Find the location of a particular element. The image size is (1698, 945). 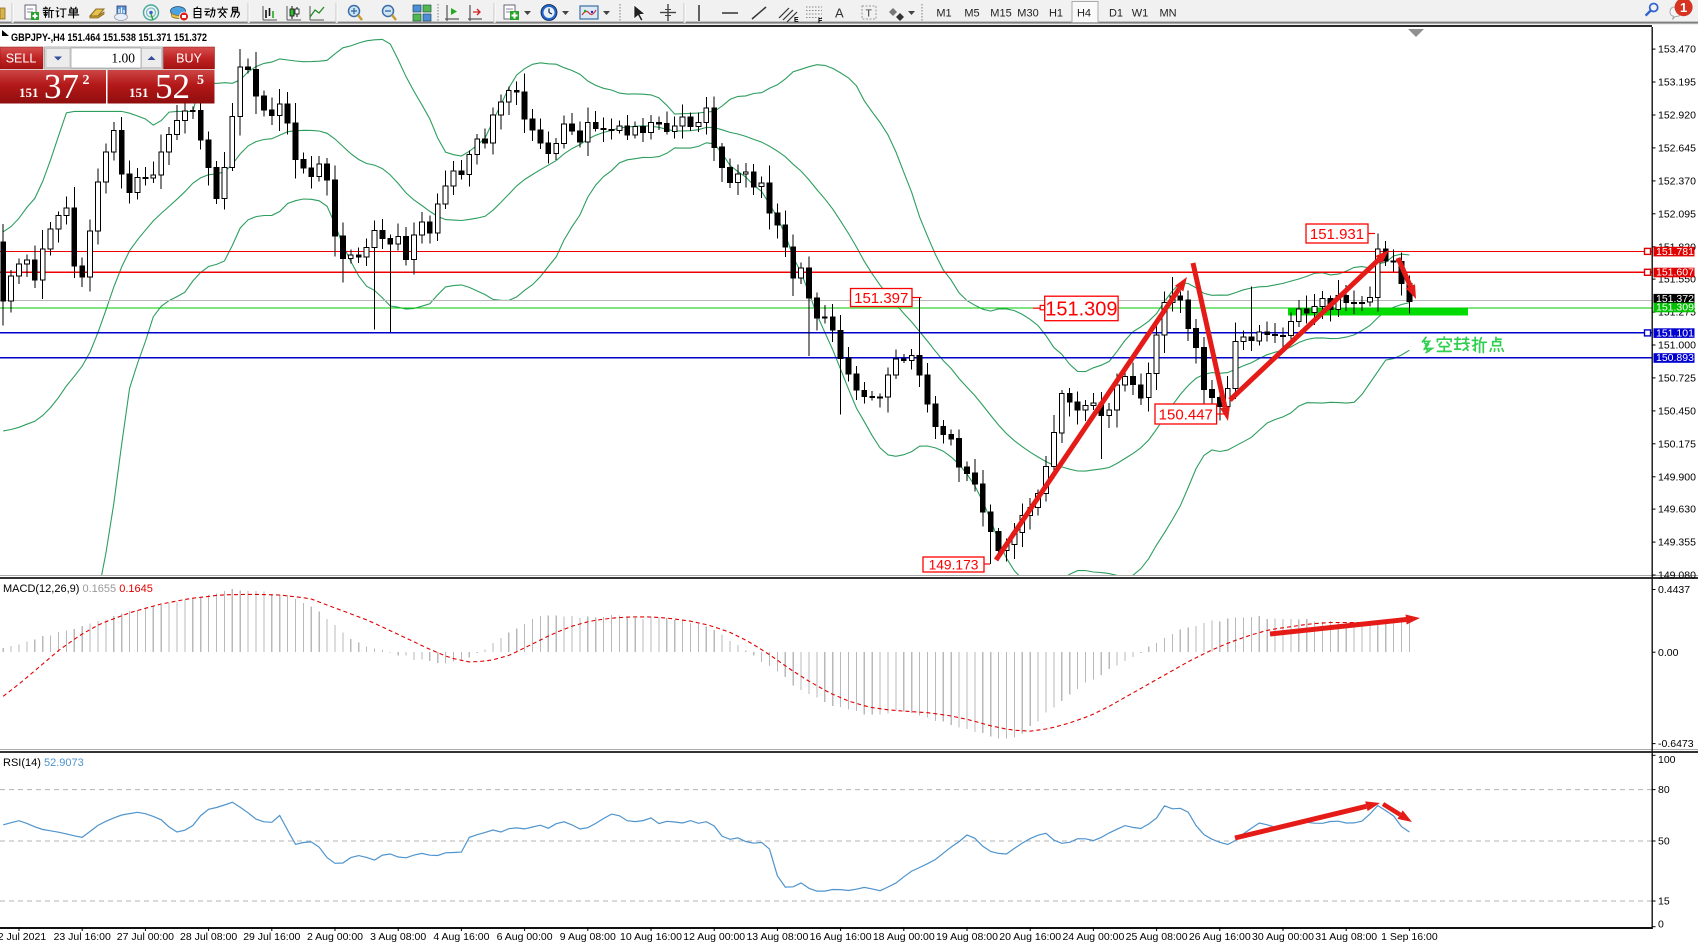

svg-text: 23 Jul 16:00 is located at coordinates (82, 937).